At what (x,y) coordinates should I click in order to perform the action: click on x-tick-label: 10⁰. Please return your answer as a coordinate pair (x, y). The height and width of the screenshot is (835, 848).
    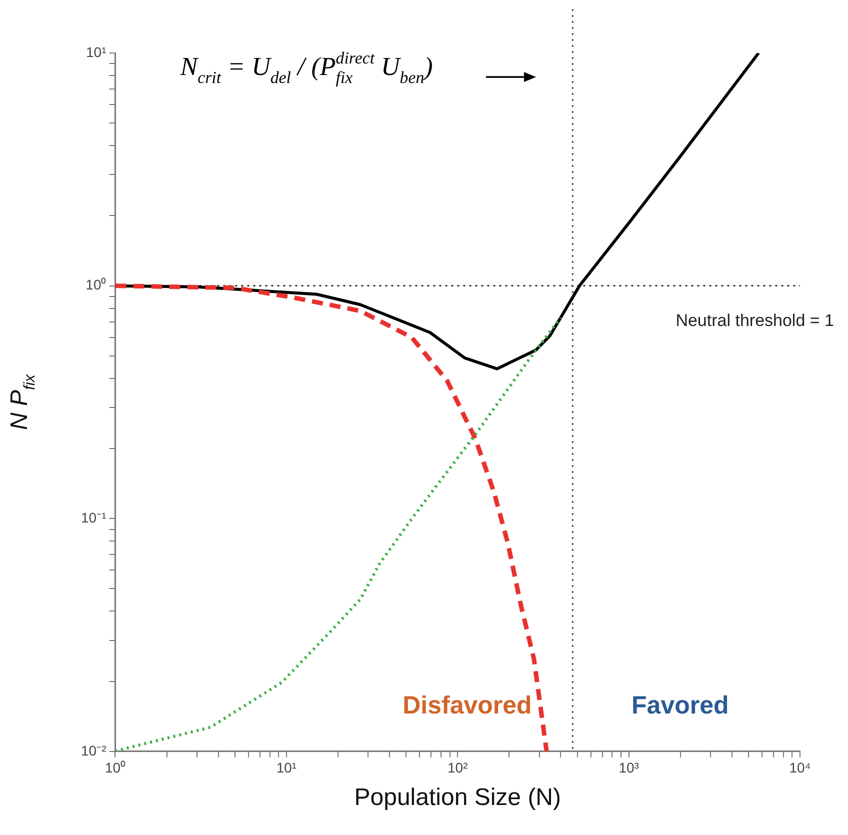
    Looking at the image, I should click on (115, 768).